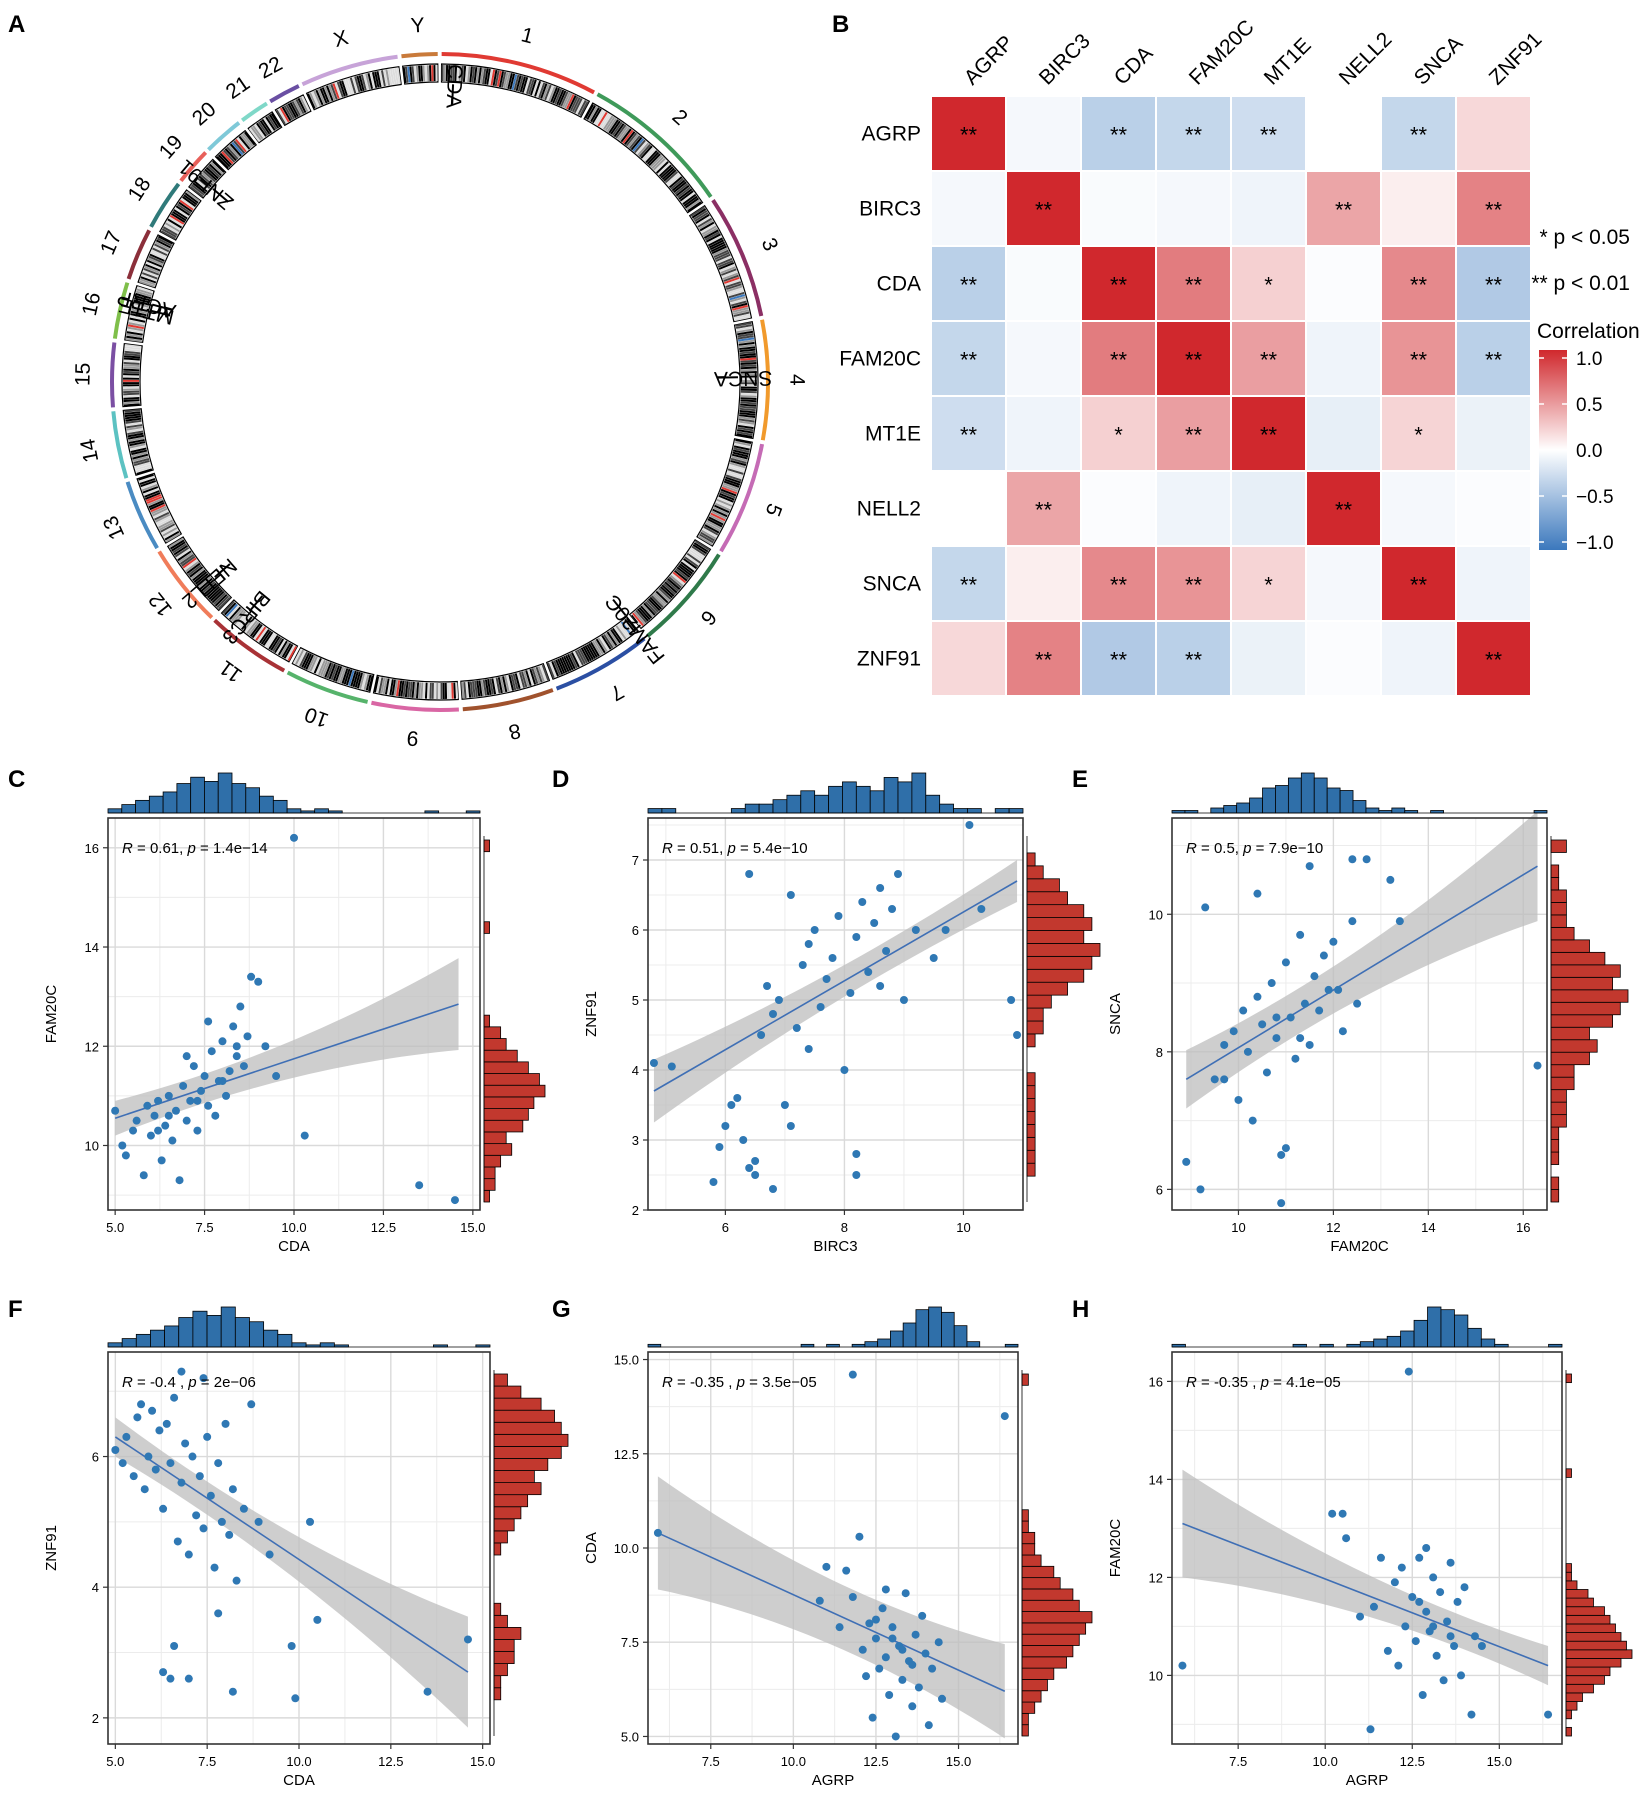 This screenshot has height=1796, width=1652. What do you see at coordinates (1220, 848) in the screenshot?
I see `r-value: = 0.5,` at bounding box center [1220, 848].